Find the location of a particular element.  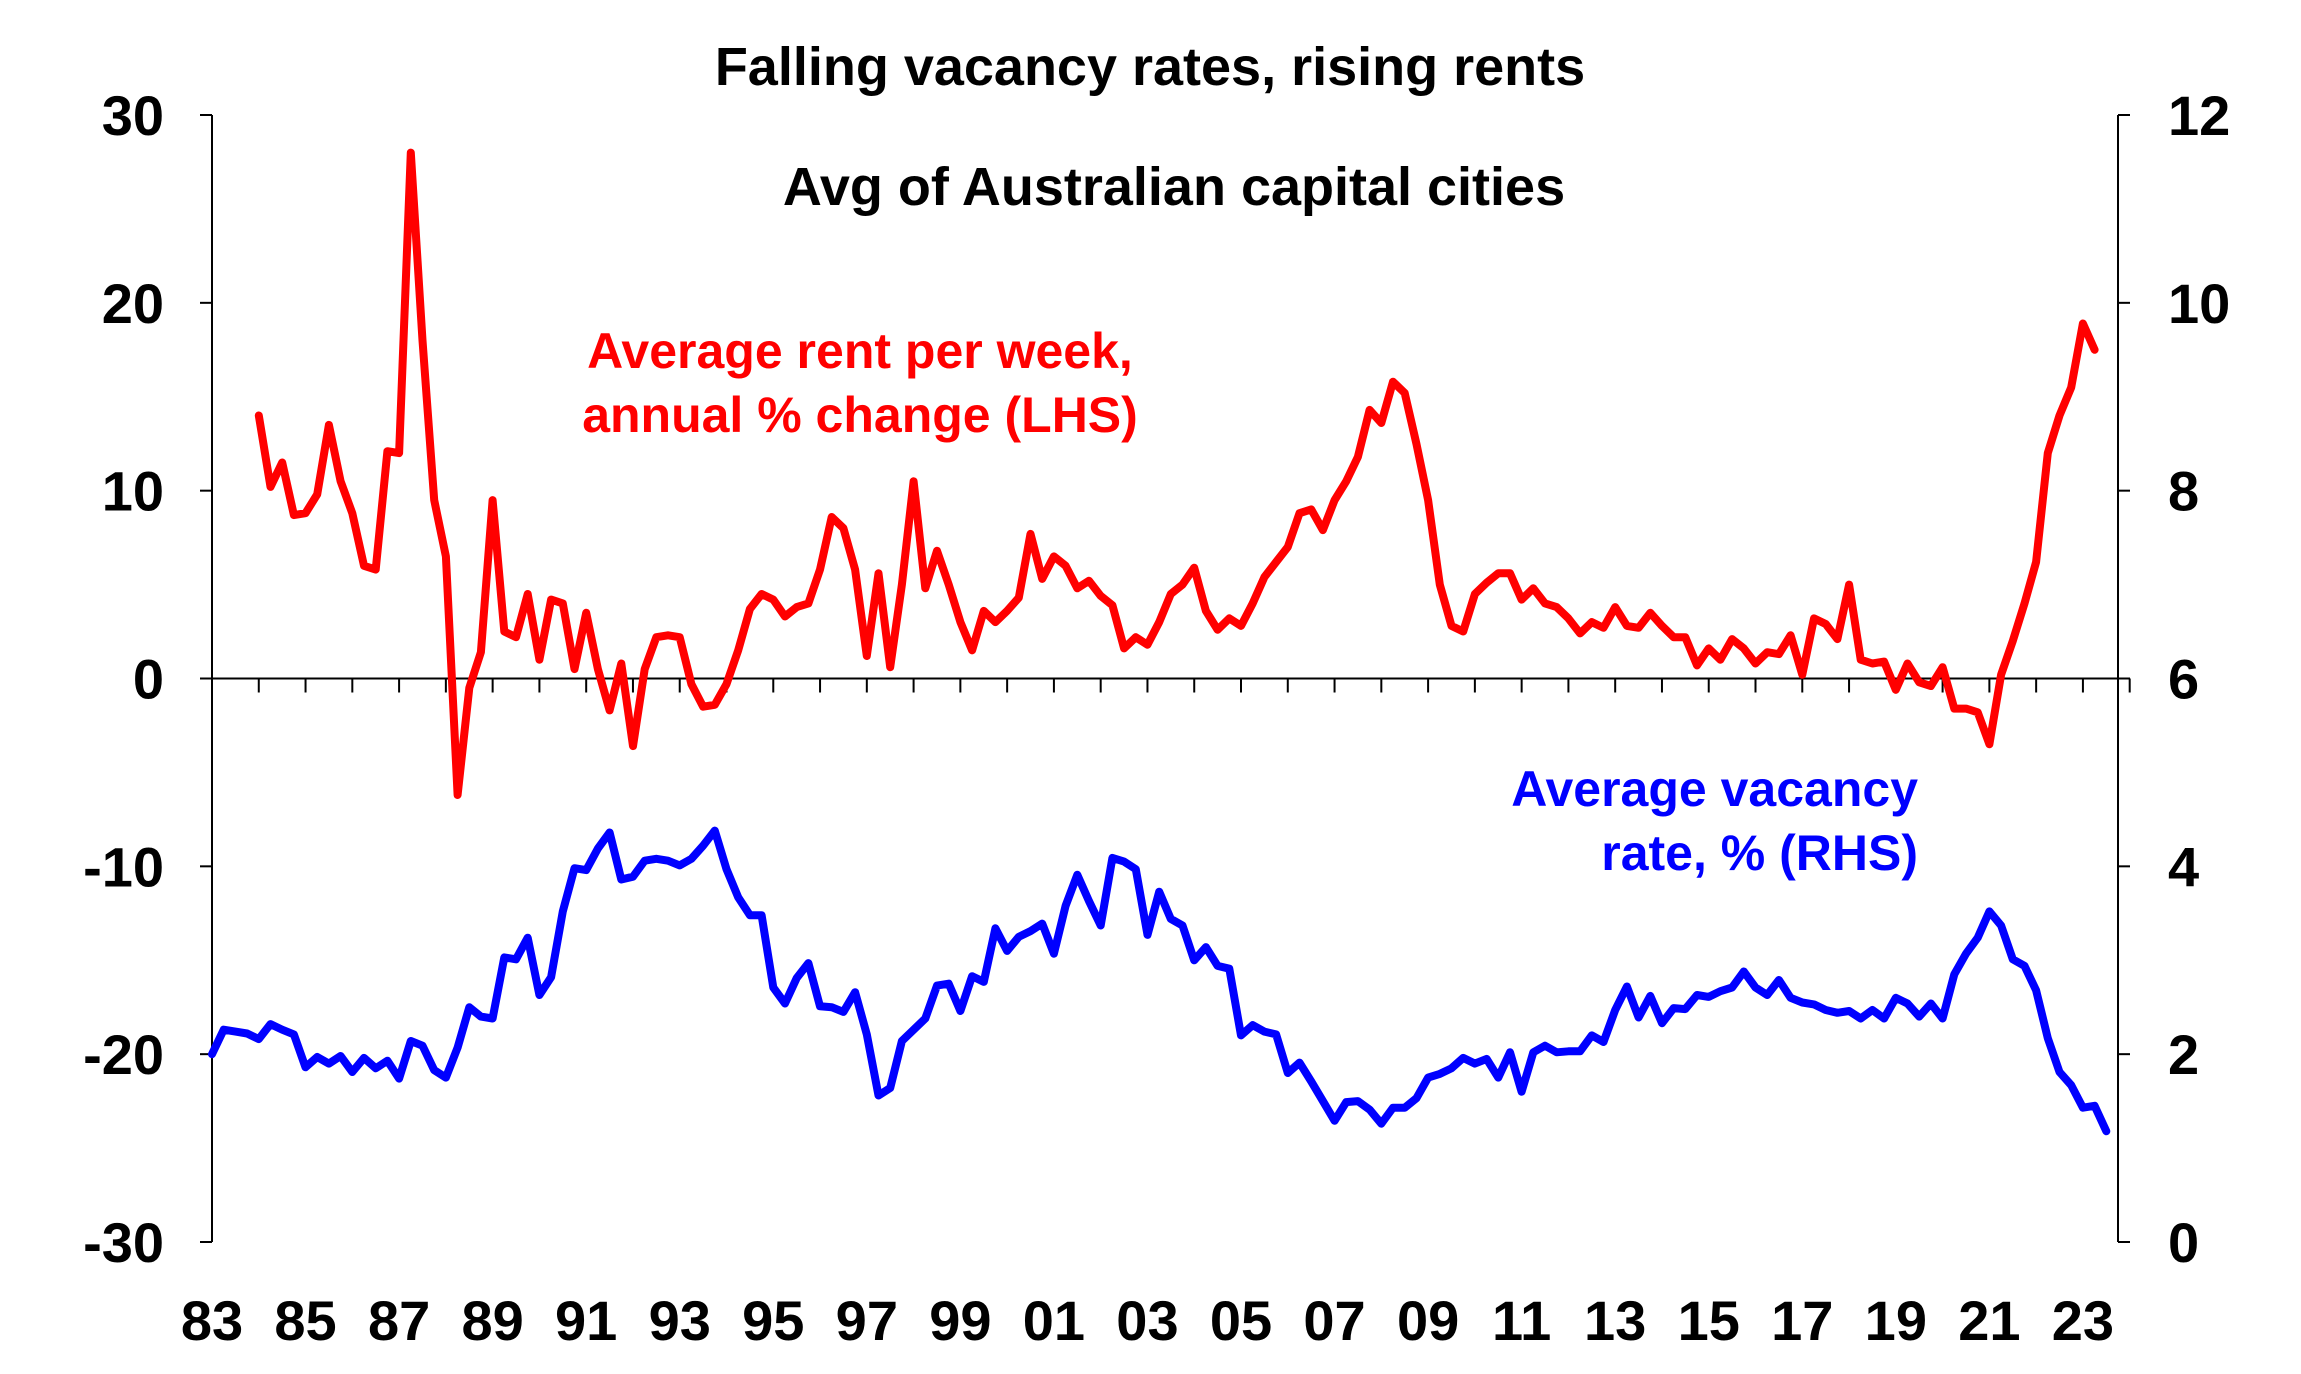

right-axis-tick-label: 4 is located at coordinates (2183, 866).